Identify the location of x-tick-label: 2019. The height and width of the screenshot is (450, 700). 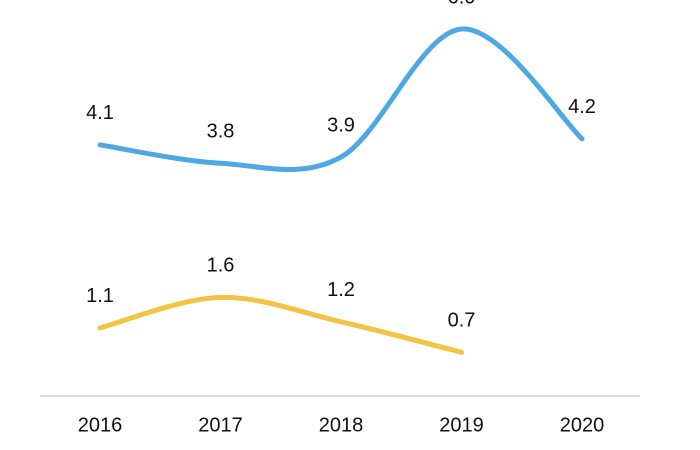
(461, 425).